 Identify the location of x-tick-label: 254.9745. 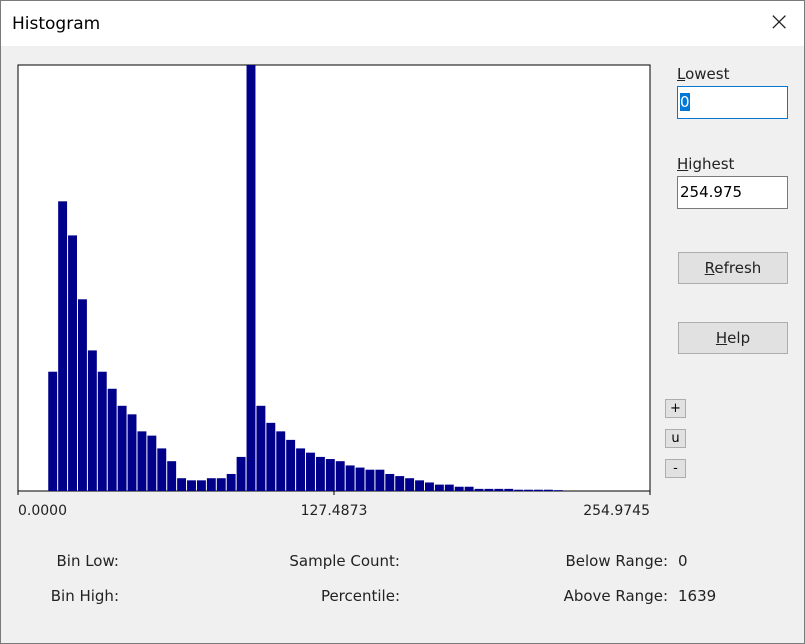
(616, 511).